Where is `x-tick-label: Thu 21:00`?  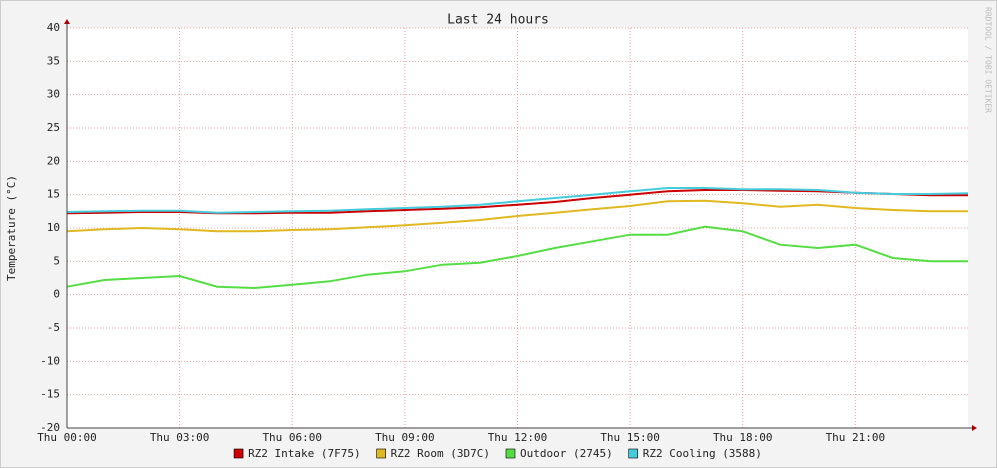
x-tick-label: Thu 21:00 is located at coordinates (856, 437).